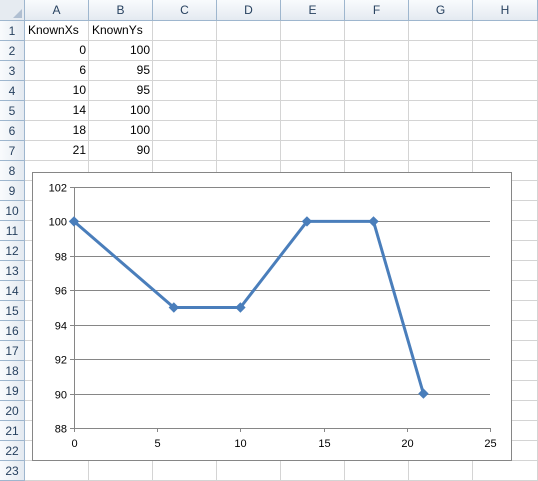 The width and height of the screenshot is (538, 481). What do you see at coordinates (324, 444) in the screenshot?
I see `x-tick-label: 15` at bounding box center [324, 444].